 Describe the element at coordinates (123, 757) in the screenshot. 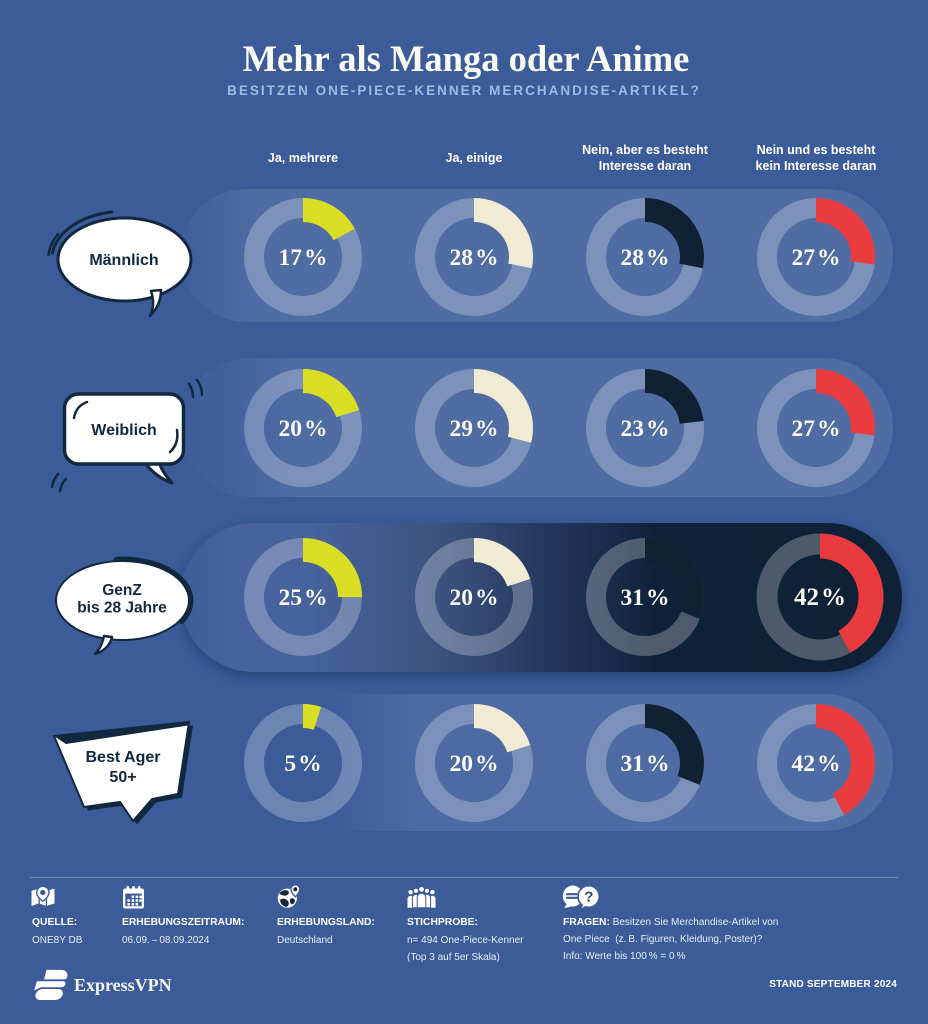

I see `svg-text: Best Ager` at that location.